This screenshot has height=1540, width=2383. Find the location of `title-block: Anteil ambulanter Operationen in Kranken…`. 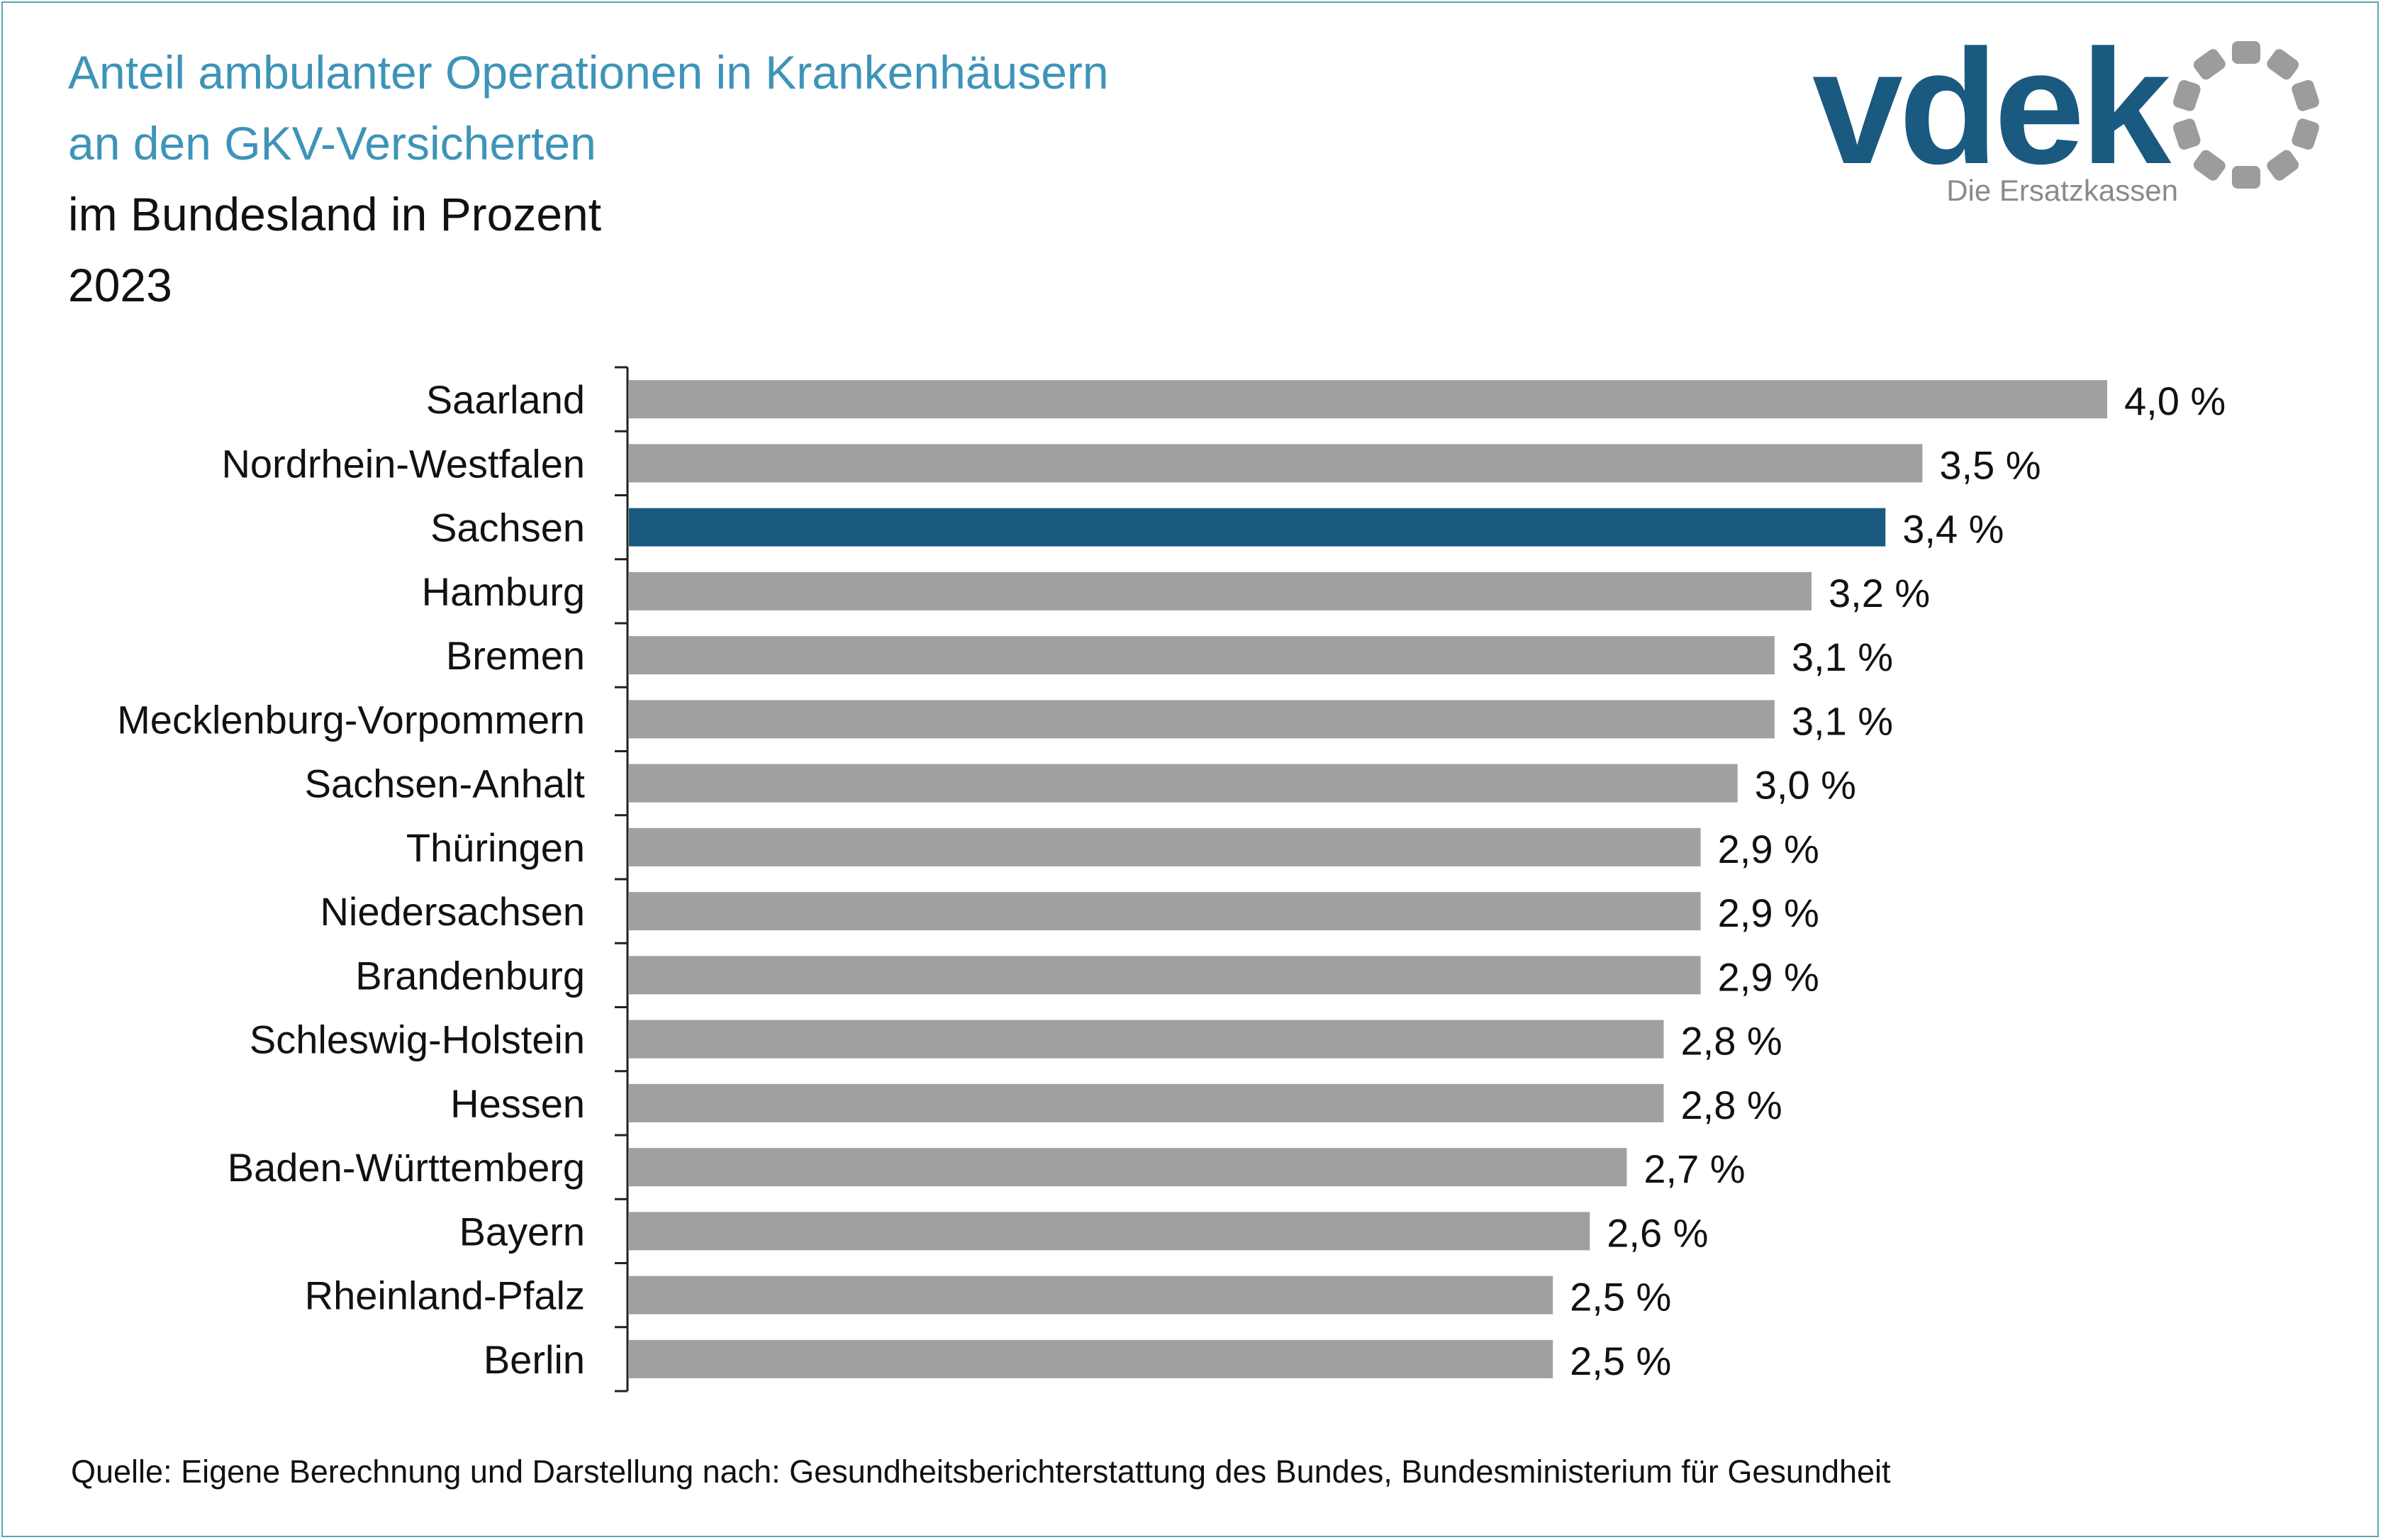

title-block: Anteil ambulanter Operationen in Kranken… is located at coordinates (588, 178).